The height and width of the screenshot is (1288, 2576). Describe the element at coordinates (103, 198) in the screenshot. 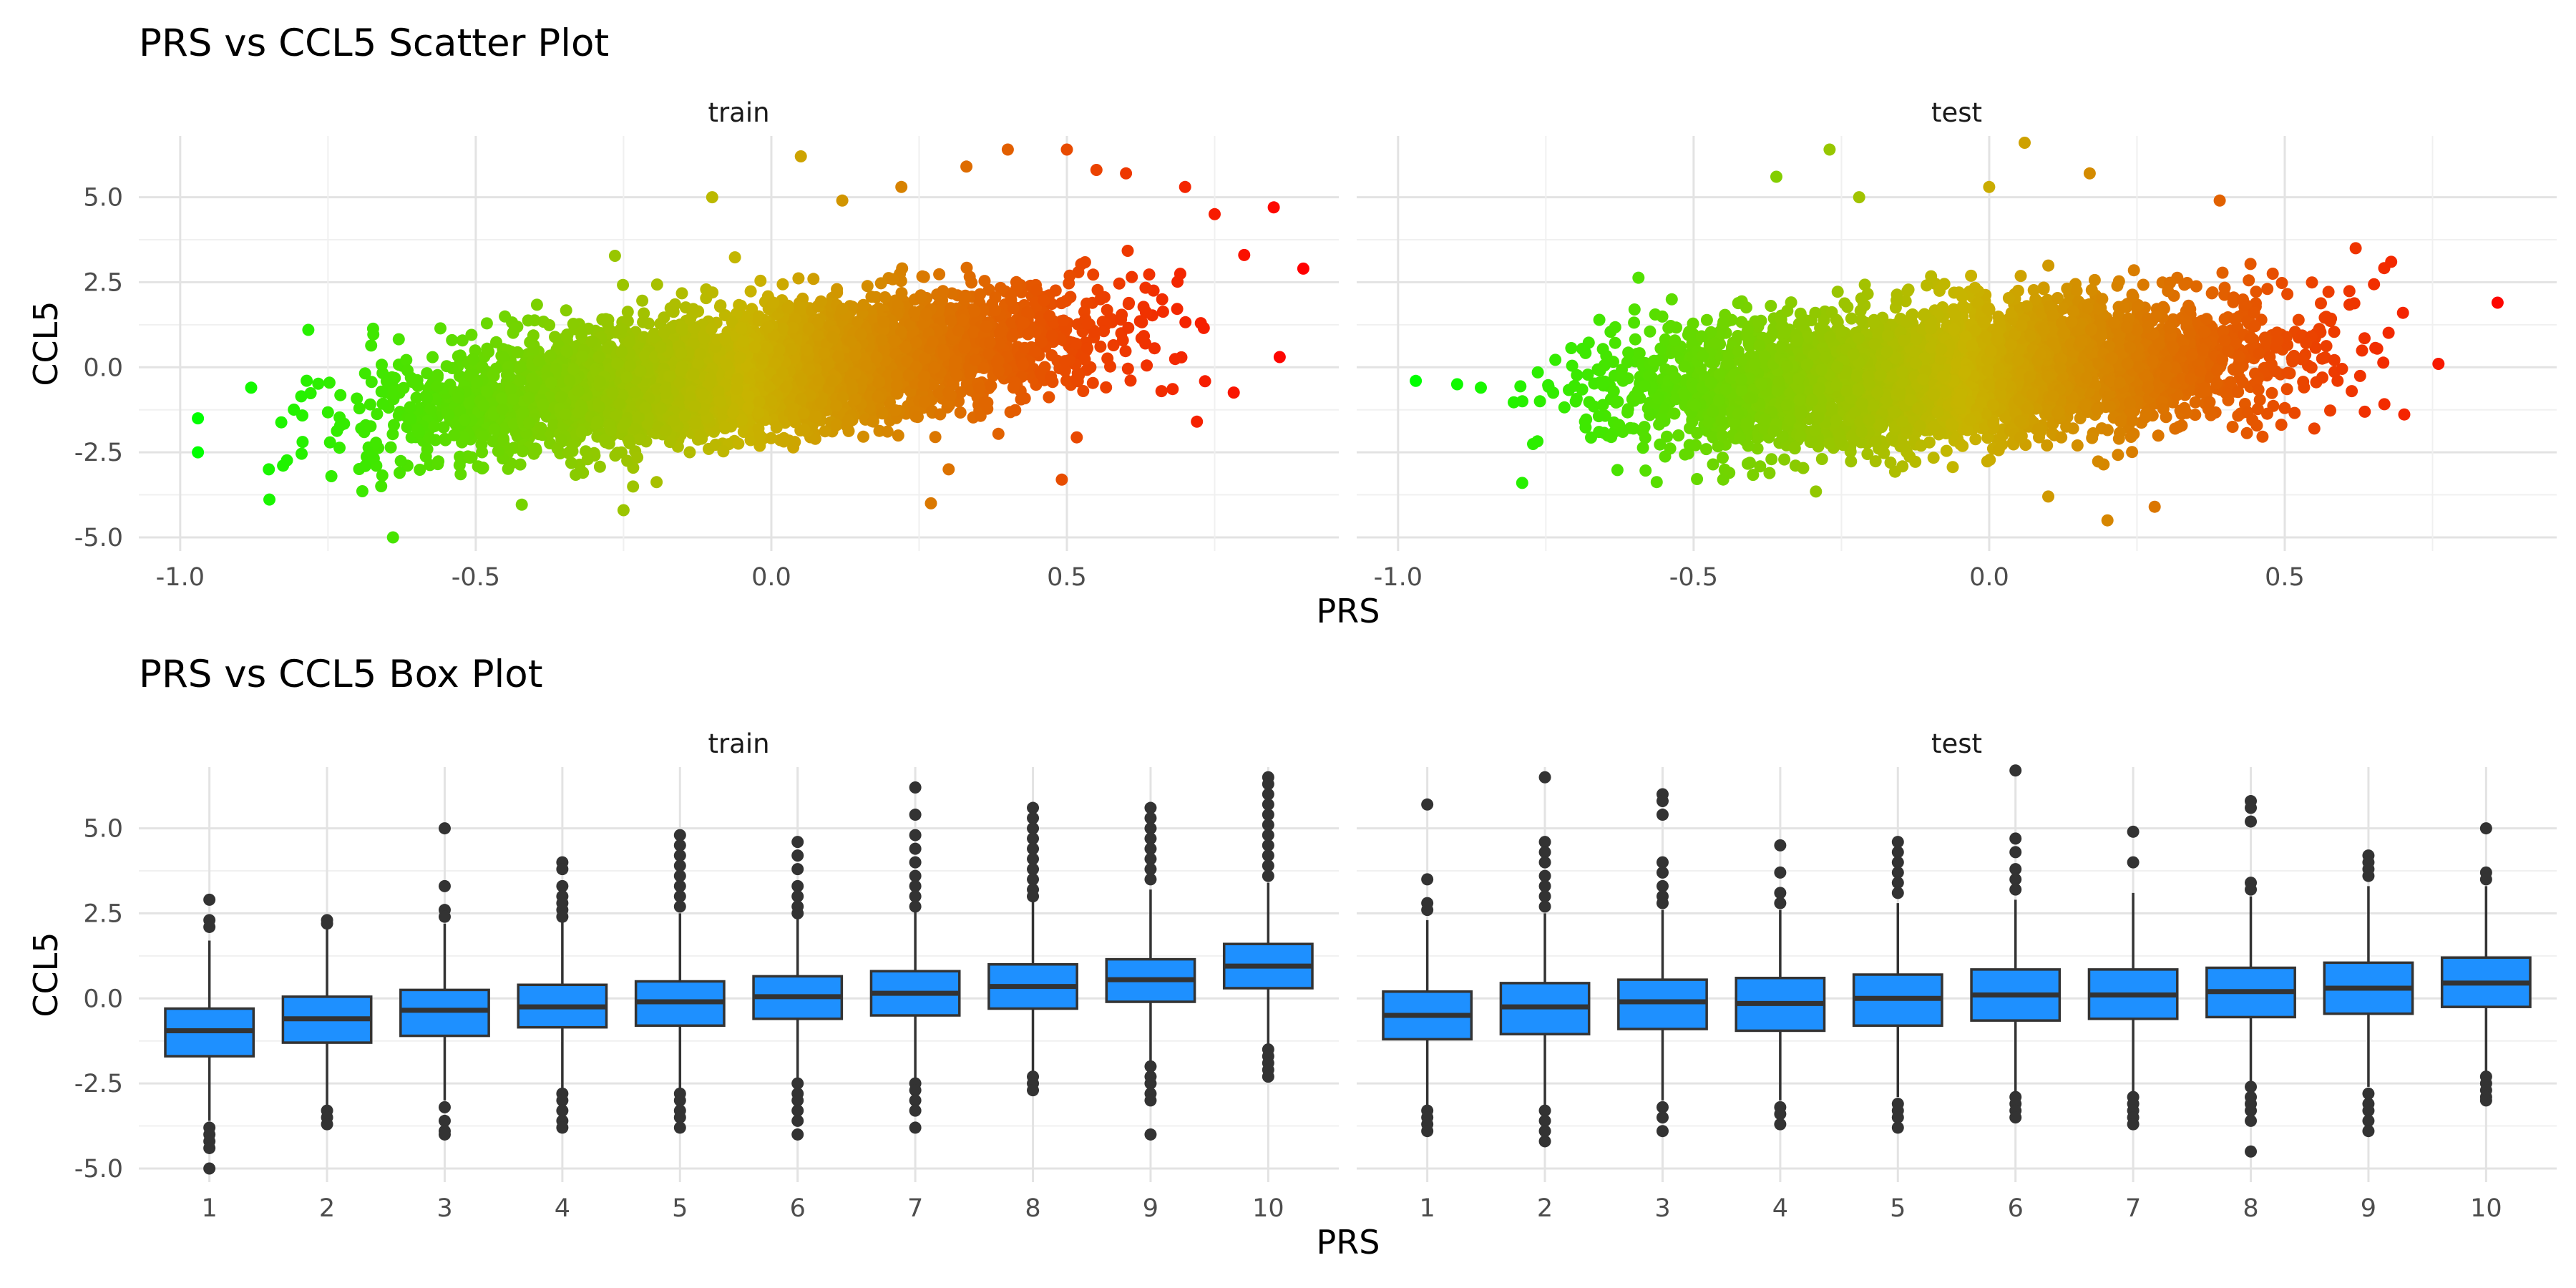

I see `scatter-y-tick-label: 5.0` at that location.